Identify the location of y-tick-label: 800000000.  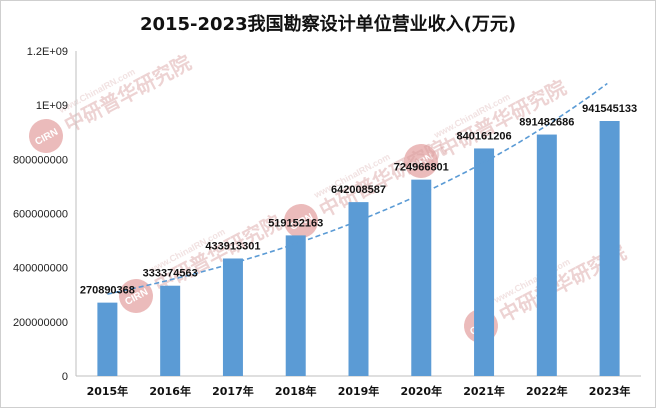
(40, 160).